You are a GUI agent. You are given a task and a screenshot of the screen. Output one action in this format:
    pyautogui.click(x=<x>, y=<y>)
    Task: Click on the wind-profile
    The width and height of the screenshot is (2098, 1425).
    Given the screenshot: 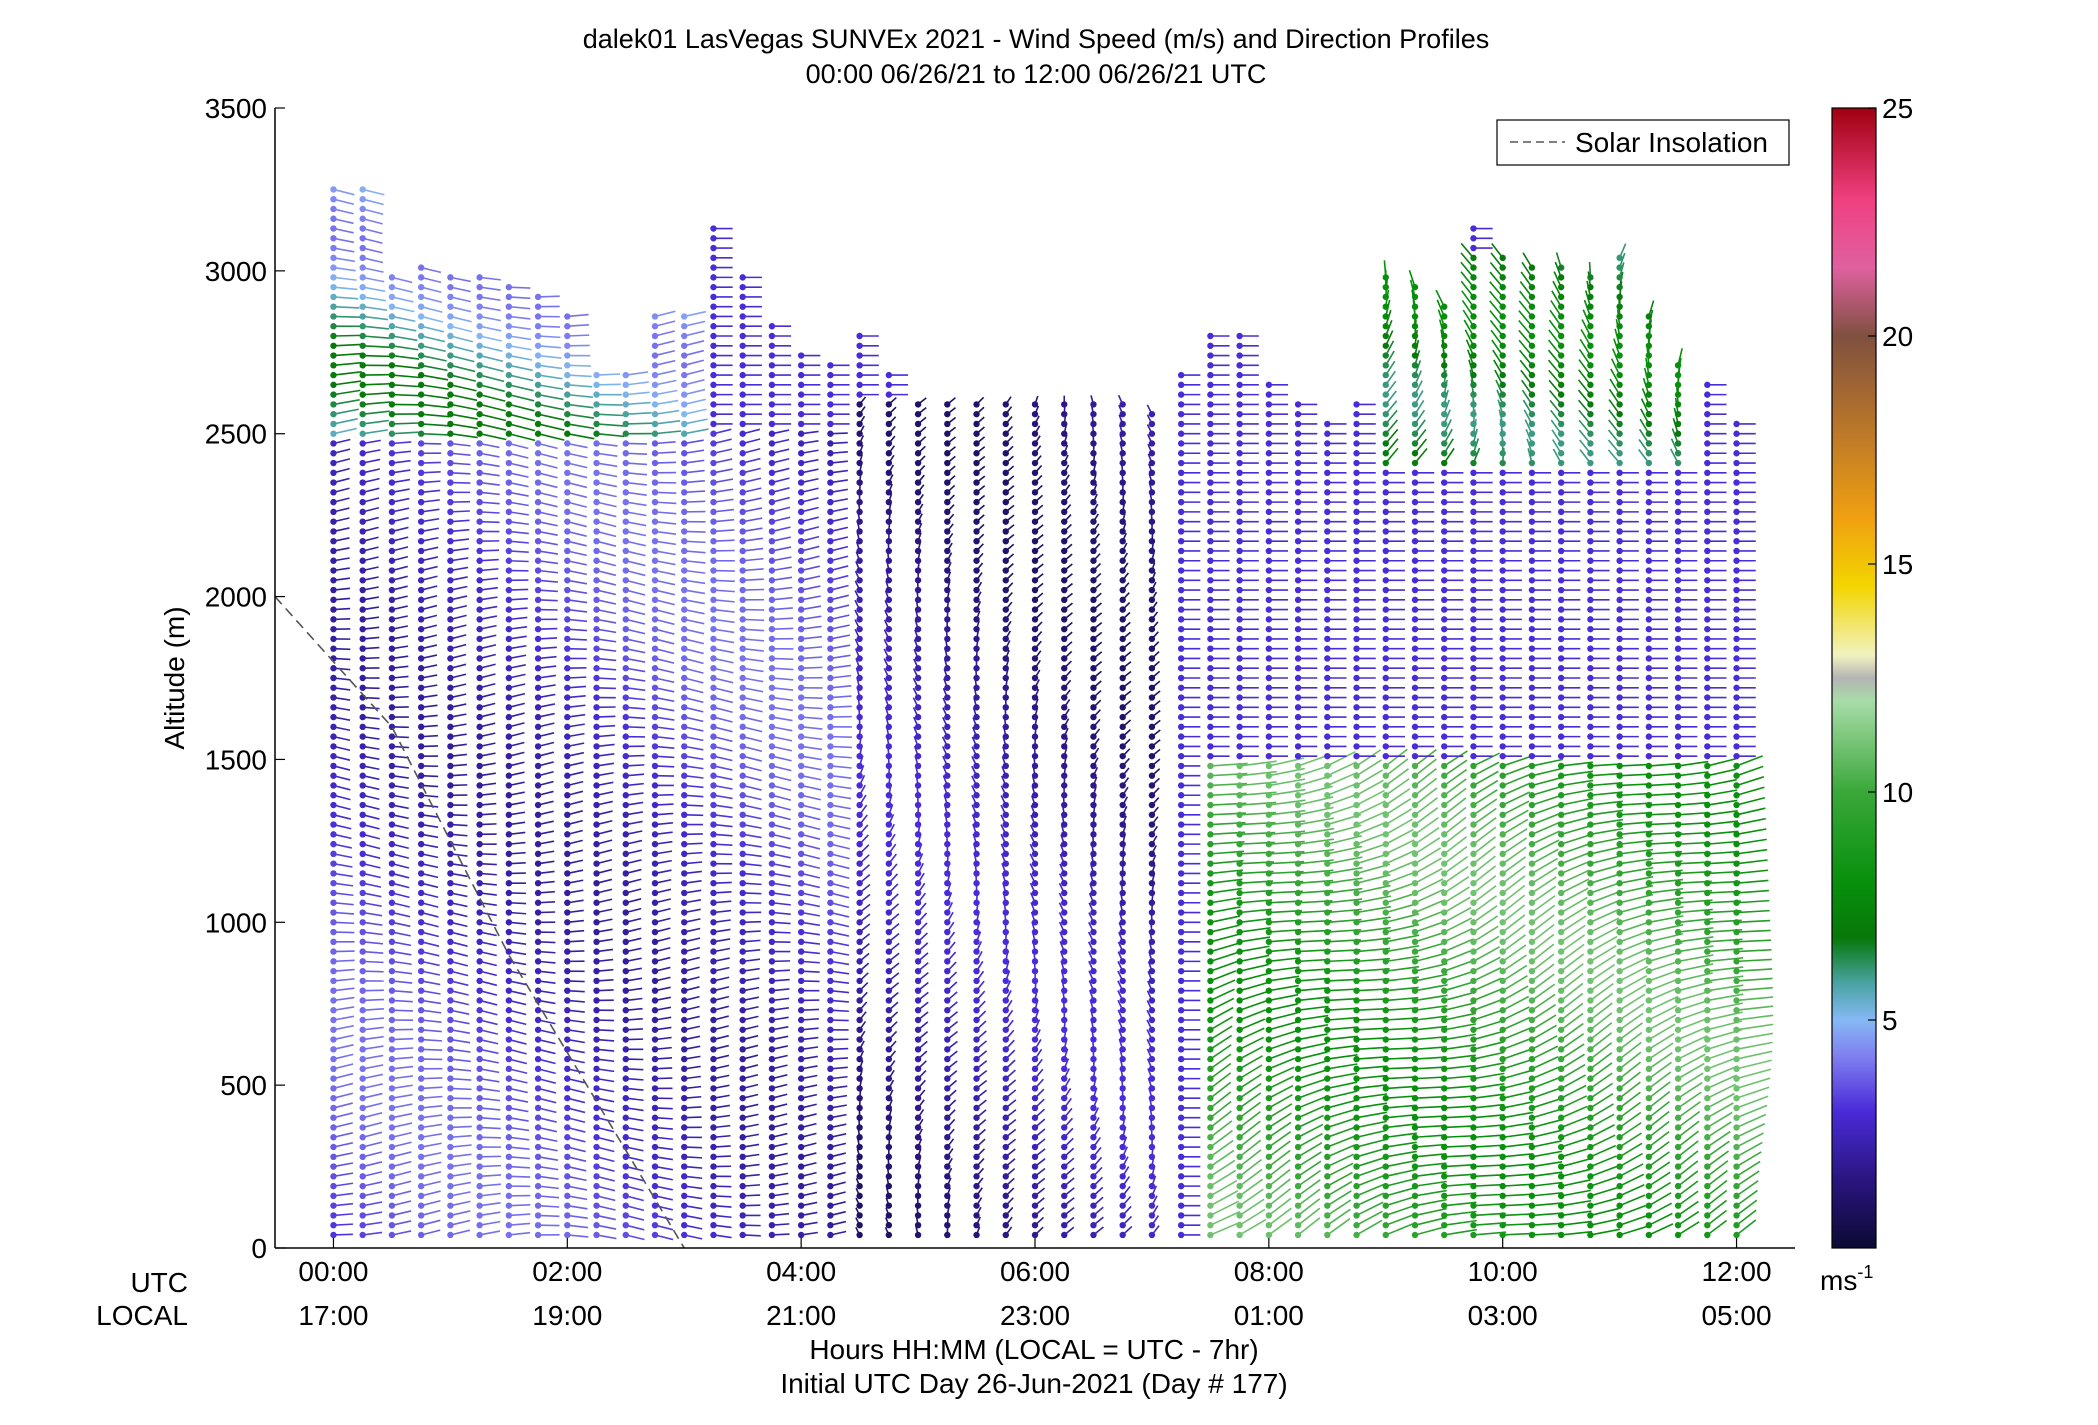 What is the action you would take?
    pyautogui.click(x=579, y=776)
    